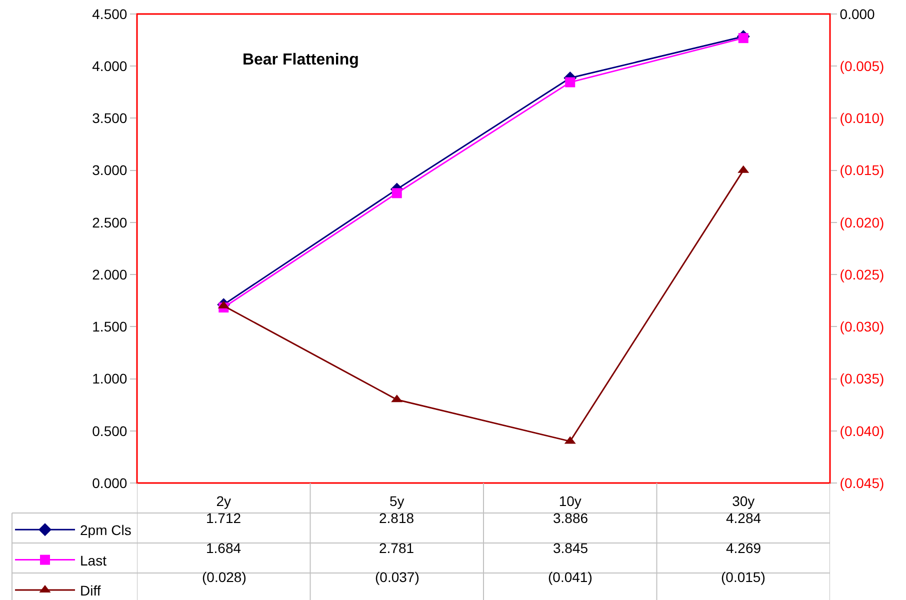 The width and height of the screenshot is (906, 600). I want to click on y2-tick-label: (0.010), so click(862, 118).